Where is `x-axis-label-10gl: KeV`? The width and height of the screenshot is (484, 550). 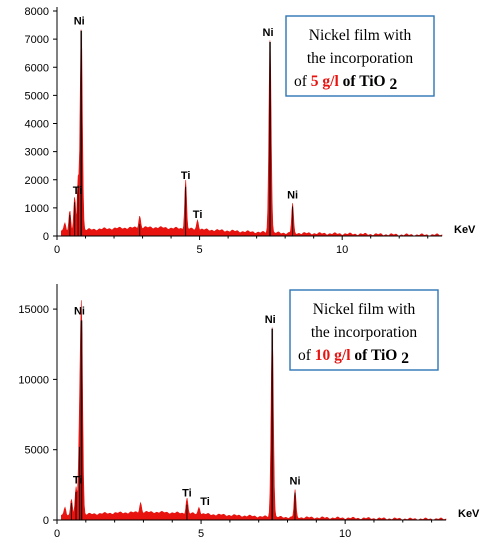 x-axis-label-10gl: KeV is located at coordinates (469, 514).